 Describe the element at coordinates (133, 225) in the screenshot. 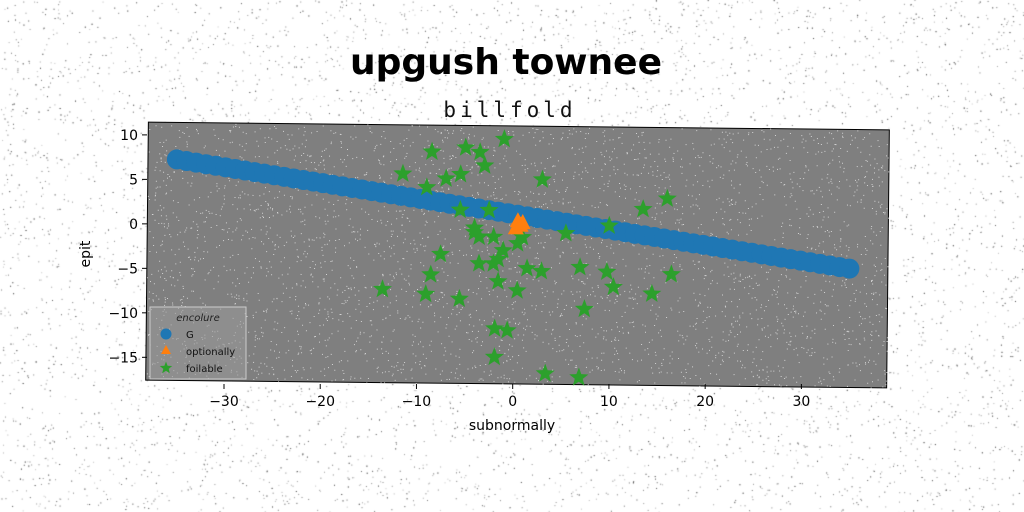

I see `y-tick-label: 0` at that location.